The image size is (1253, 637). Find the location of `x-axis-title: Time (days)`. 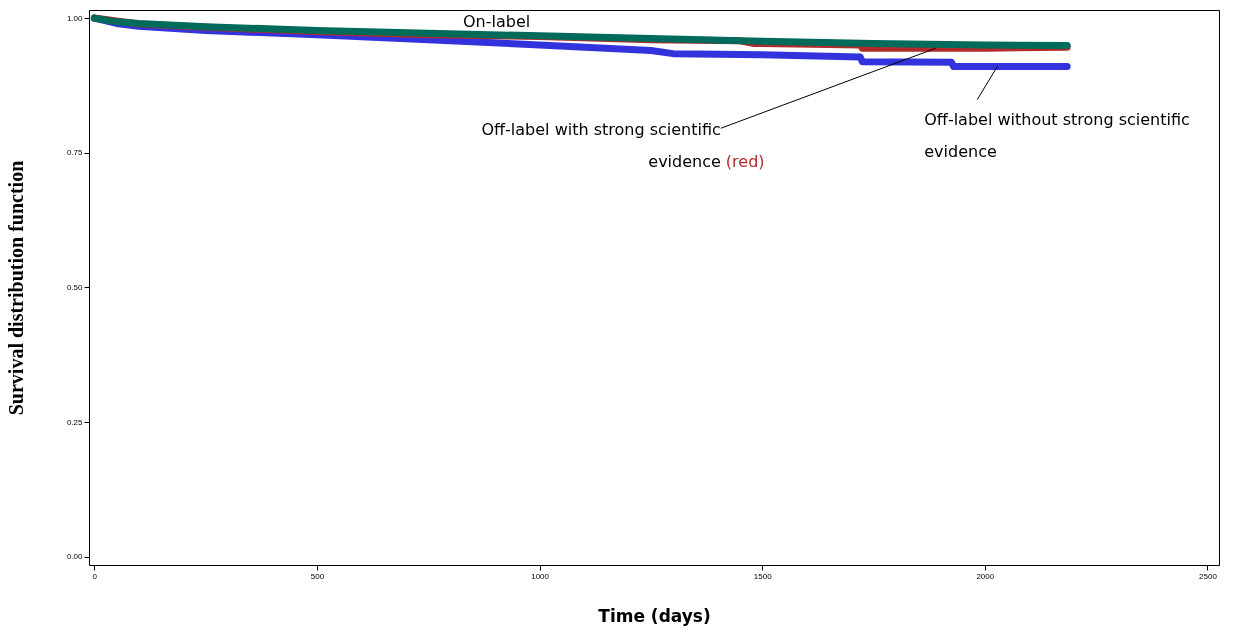

x-axis-title: Time (days) is located at coordinates (654, 615).